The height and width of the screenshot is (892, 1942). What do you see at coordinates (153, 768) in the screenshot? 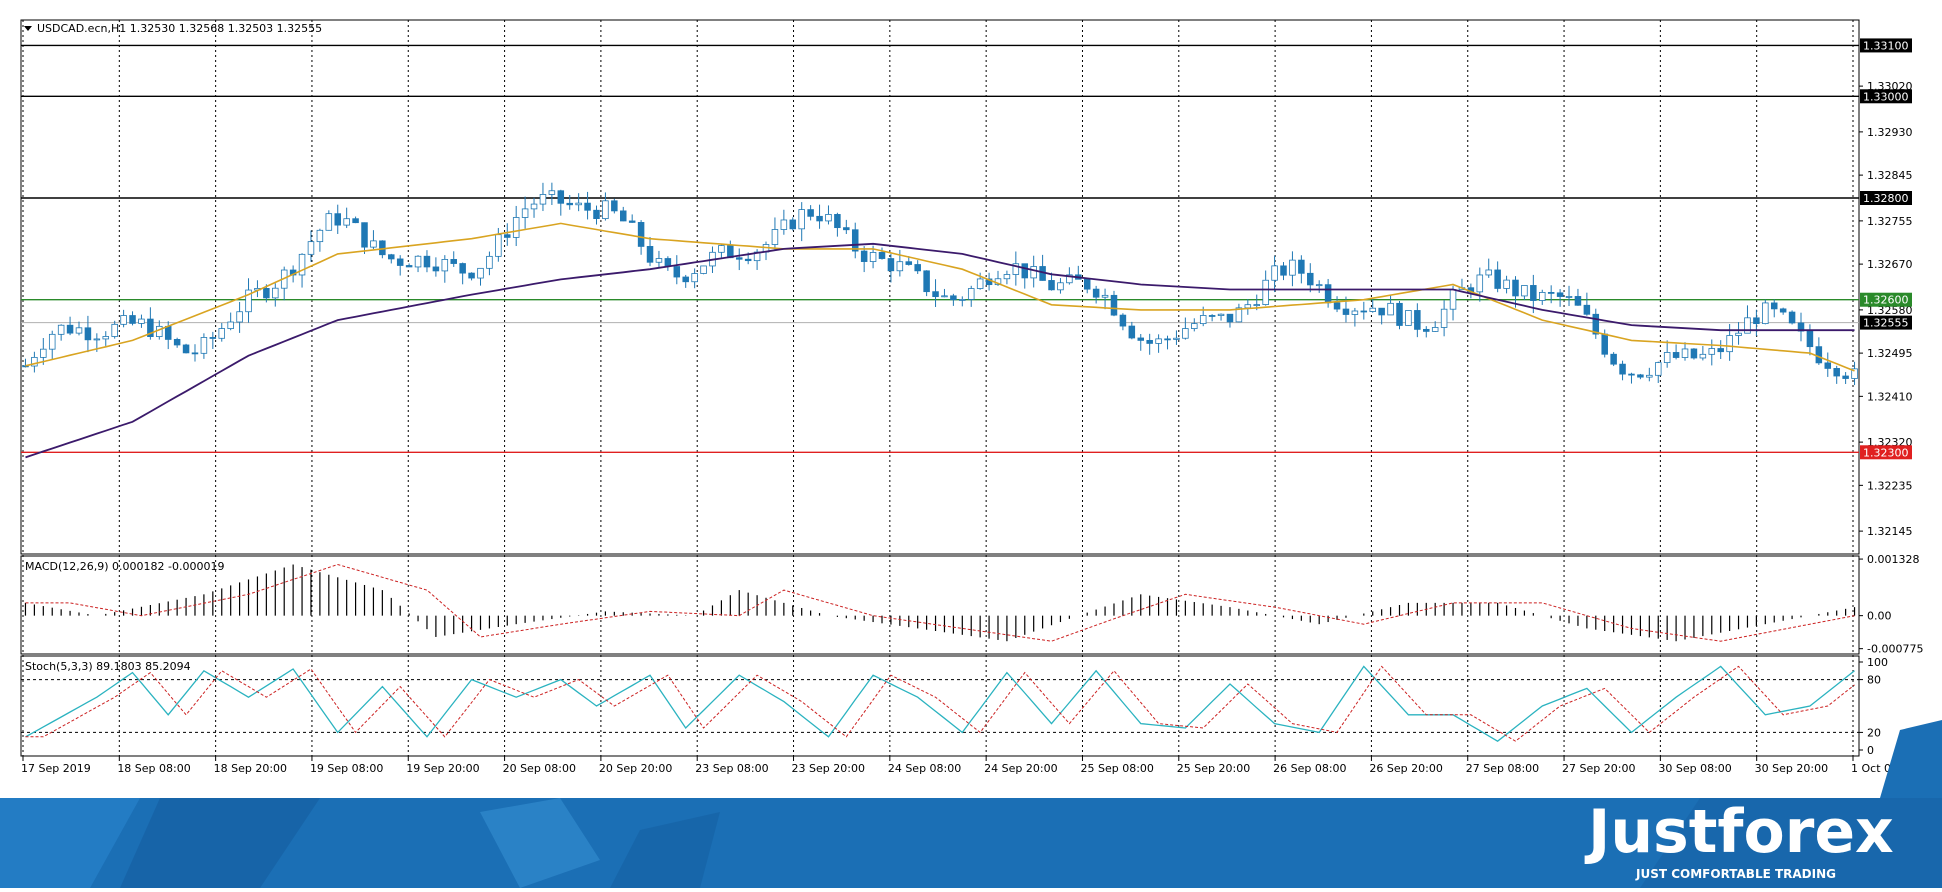
I see `x-tick-label: 18 Sep 08:00` at bounding box center [153, 768].